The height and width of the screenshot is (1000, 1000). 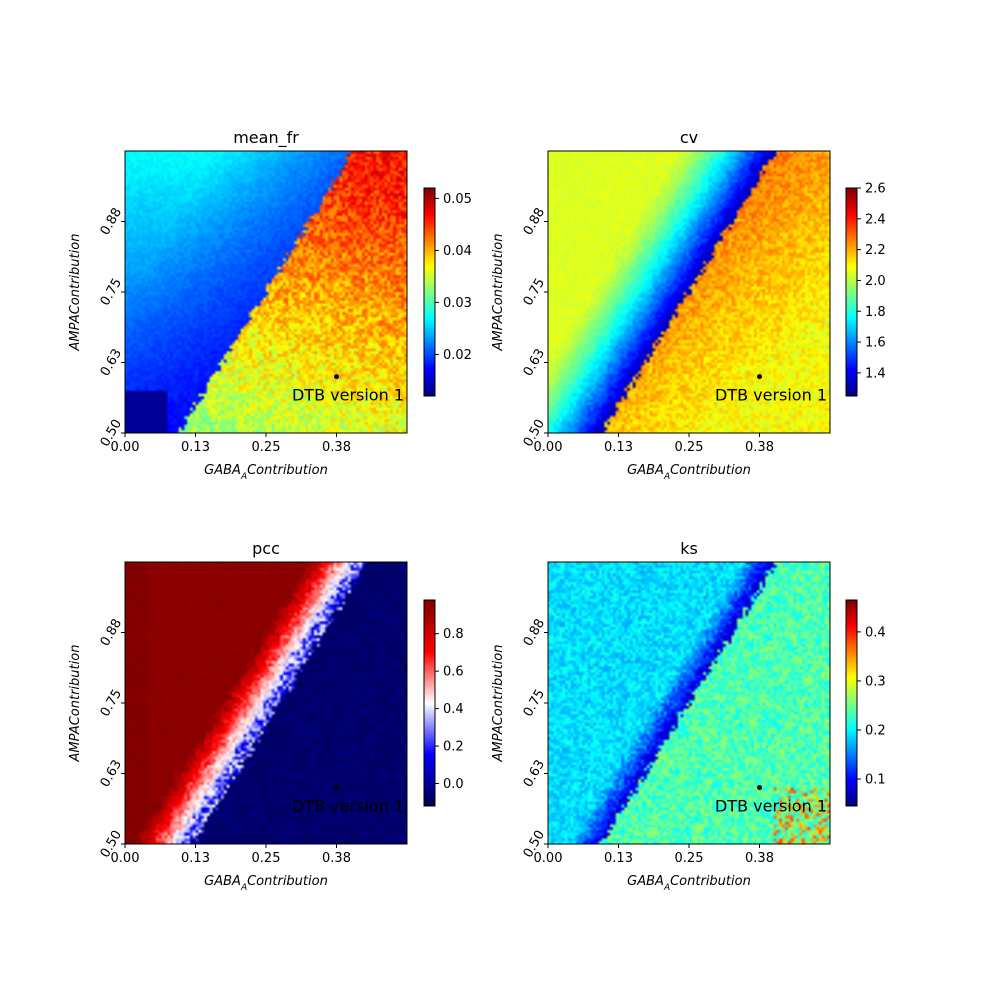 What do you see at coordinates (689, 292) in the screenshot?
I see `heatmap-cv` at bounding box center [689, 292].